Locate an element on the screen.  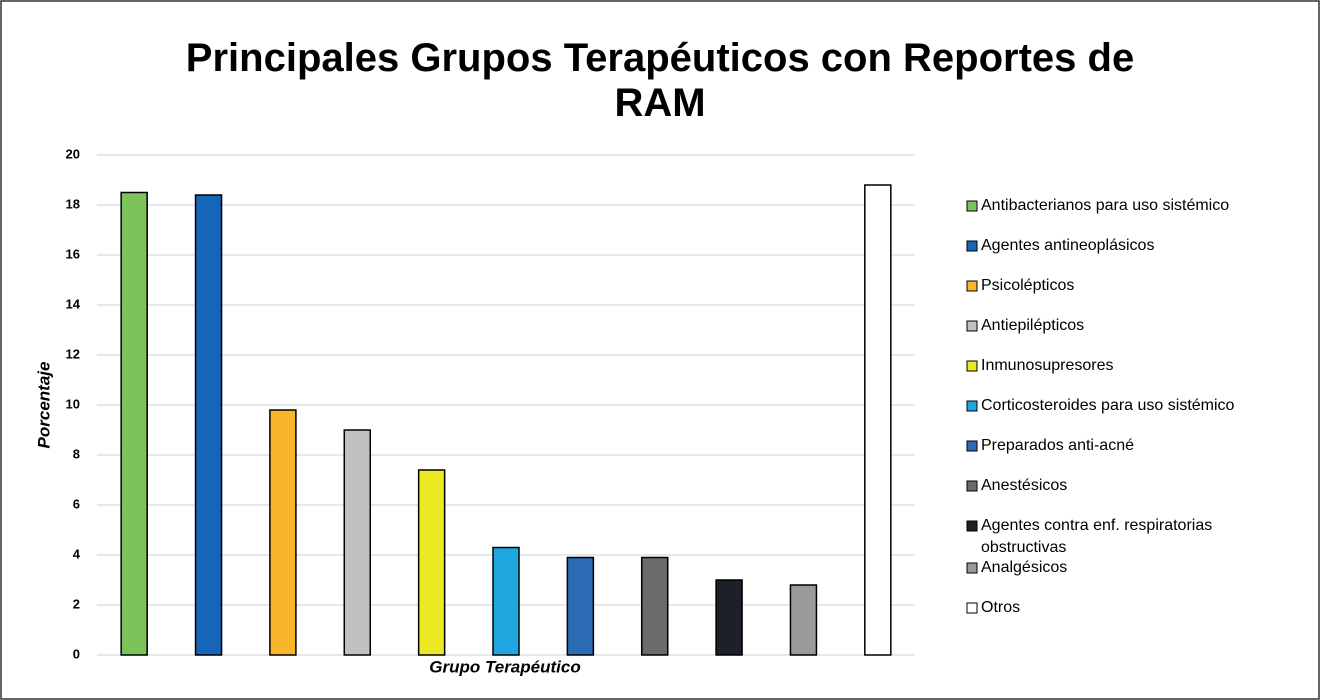
y-tick-label: 18 is located at coordinates (73, 203).